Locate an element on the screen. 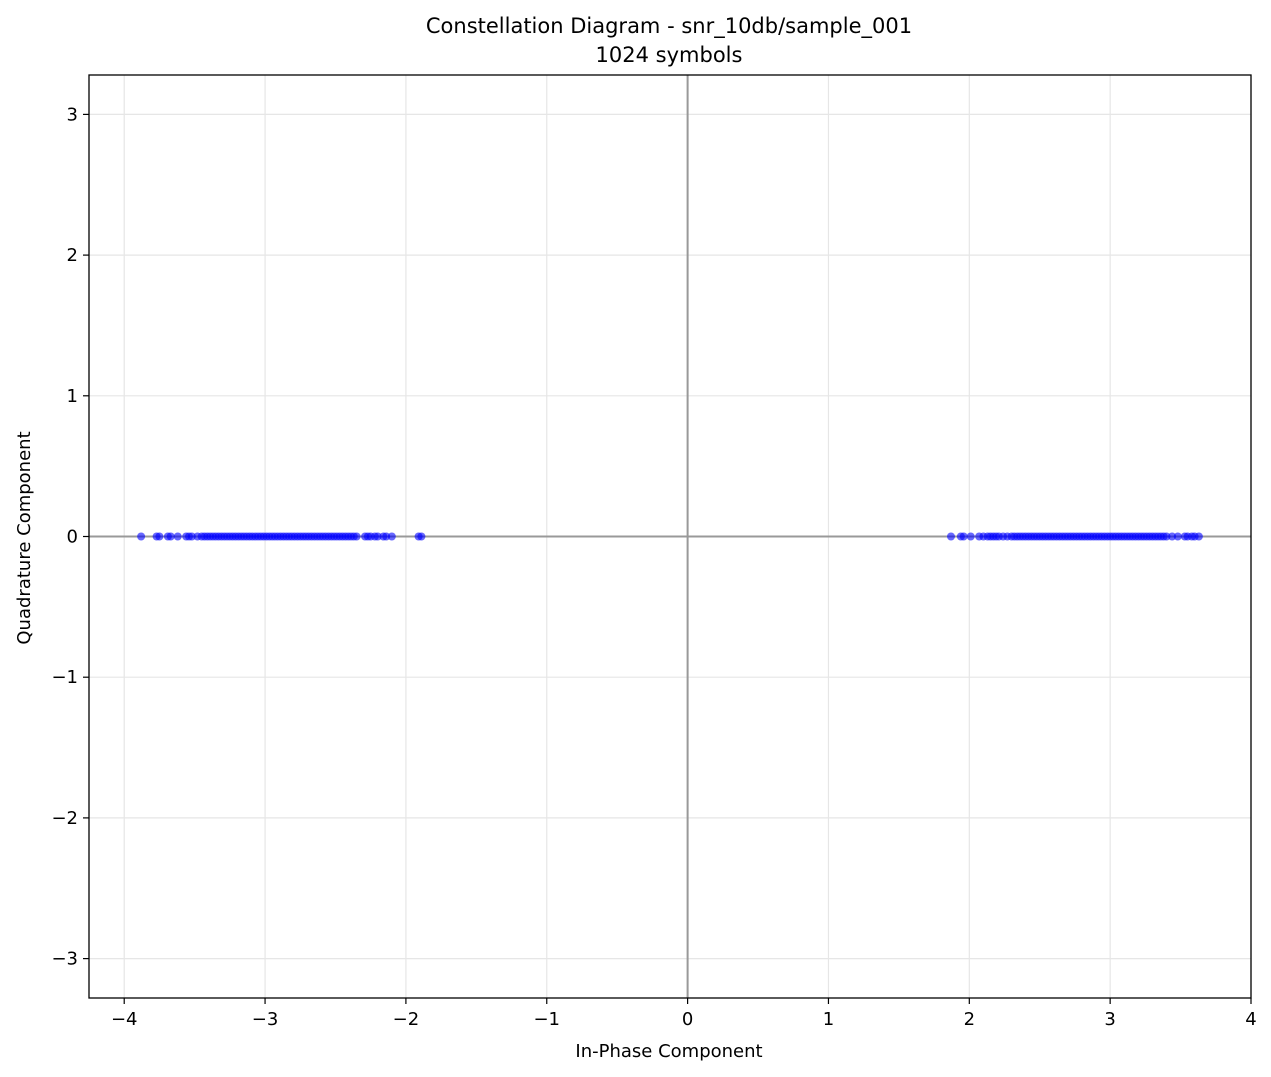  x-tick-label: −3 is located at coordinates (265, 1019).